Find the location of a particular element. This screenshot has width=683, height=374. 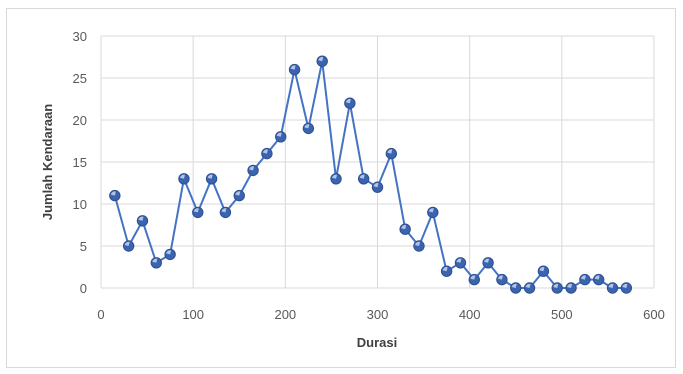

x-tick-label: 500 is located at coordinates (562, 314).